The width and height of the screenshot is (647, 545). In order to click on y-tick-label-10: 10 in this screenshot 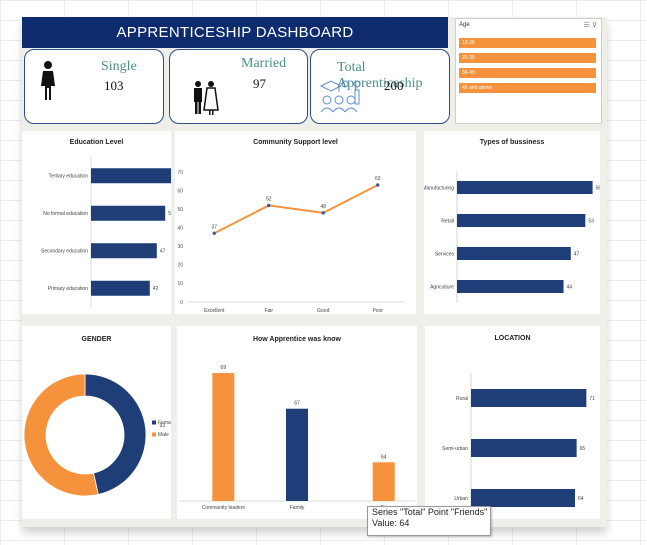, I will do `click(180, 284)`.